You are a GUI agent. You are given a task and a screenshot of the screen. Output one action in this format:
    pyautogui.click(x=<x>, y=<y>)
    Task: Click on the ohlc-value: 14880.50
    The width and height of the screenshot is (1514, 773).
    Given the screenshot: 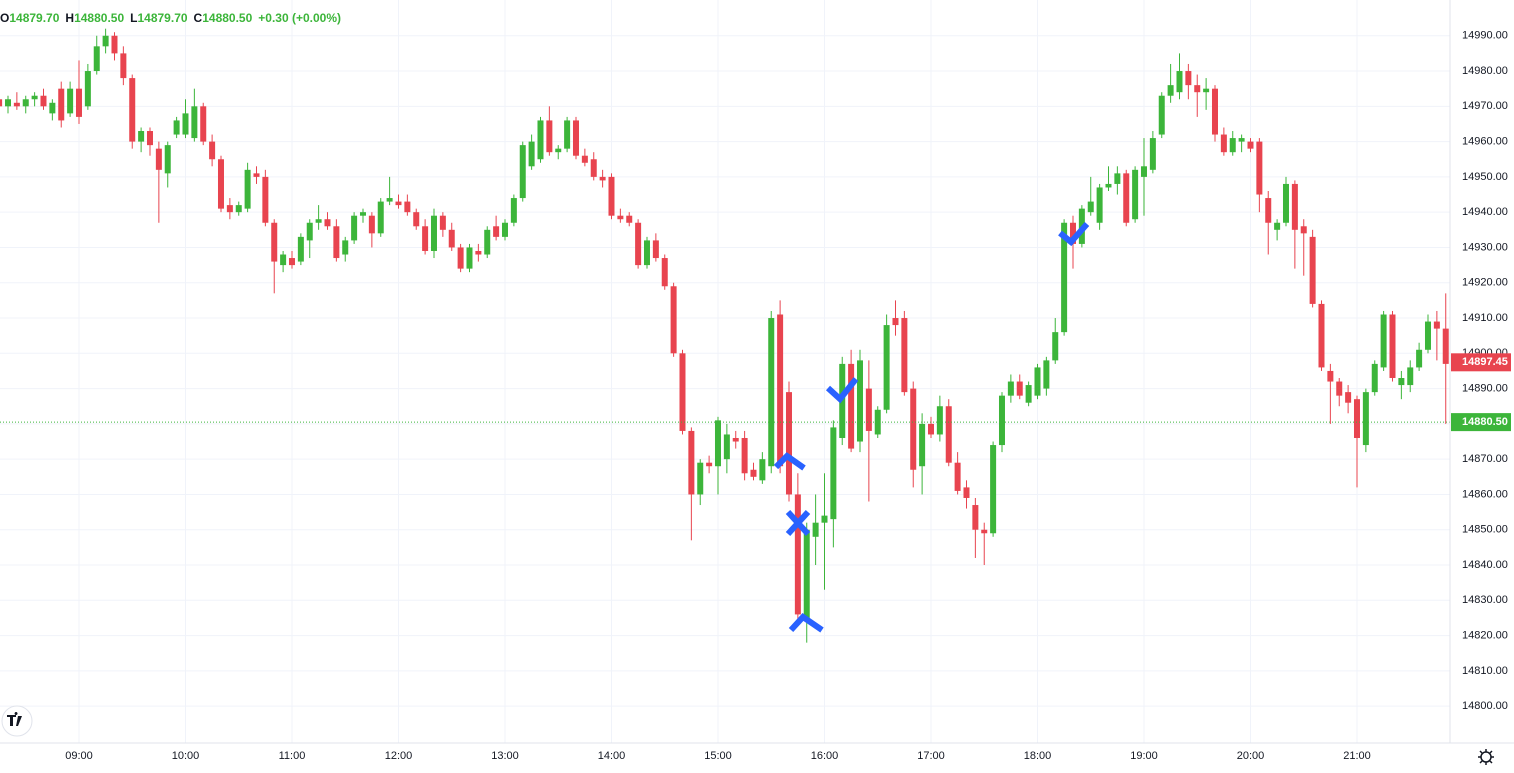 What is the action you would take?
    pyautogui.click(x=99, y=18)
    